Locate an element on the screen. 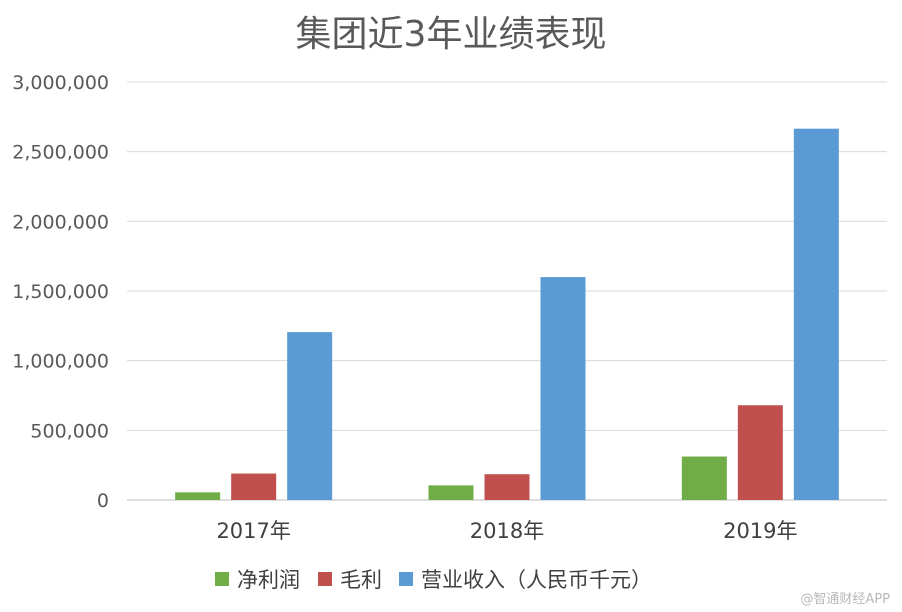  legend-label: 净利润 is located at coordinates (268, 580).